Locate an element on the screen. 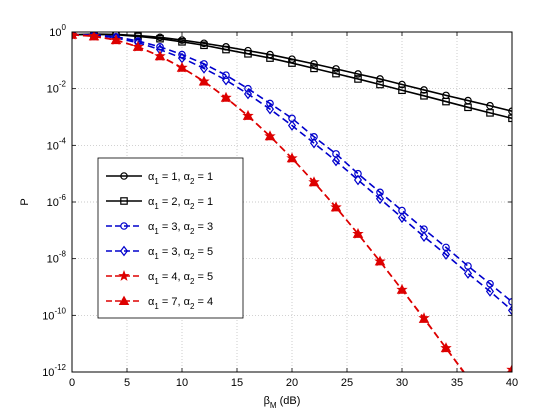 The width and height of the screenshot is (560, 420). legend-item: α1 = 3, α2 = 5 is located at coordinates (159, 253).